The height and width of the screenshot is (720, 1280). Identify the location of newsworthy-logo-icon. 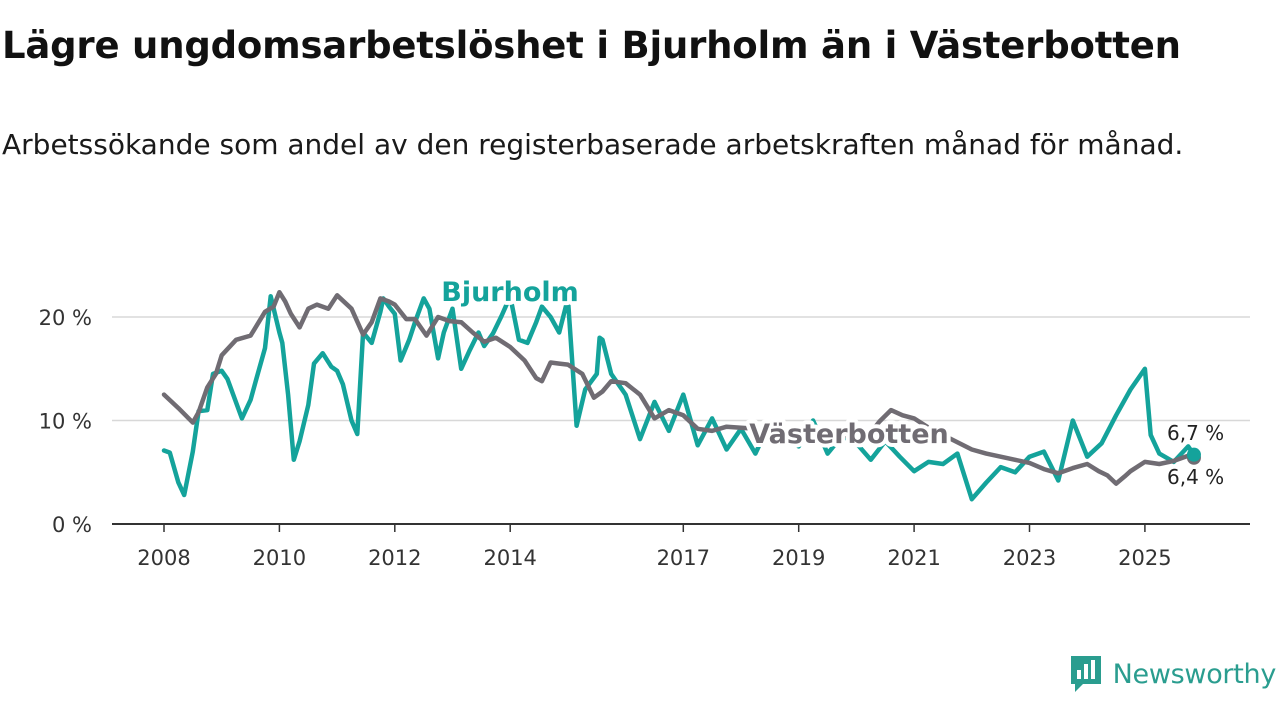
(1085, 674).